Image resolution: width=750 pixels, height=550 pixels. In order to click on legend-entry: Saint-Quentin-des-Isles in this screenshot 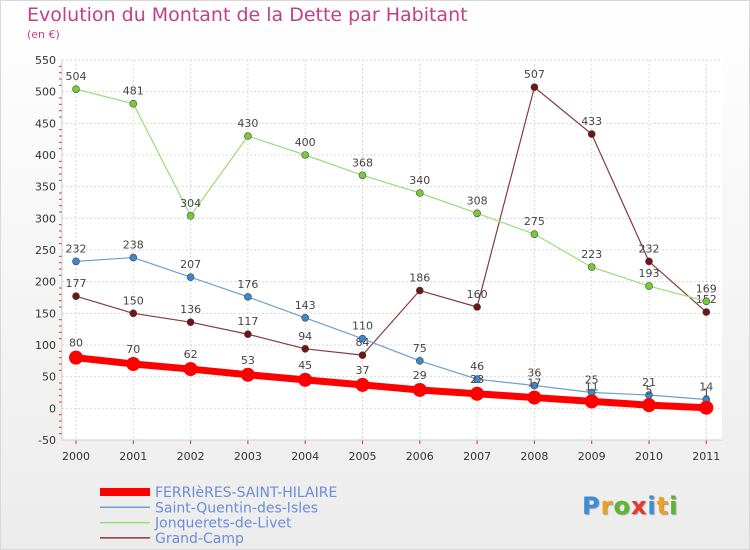, I will do `click(209, 508)`.